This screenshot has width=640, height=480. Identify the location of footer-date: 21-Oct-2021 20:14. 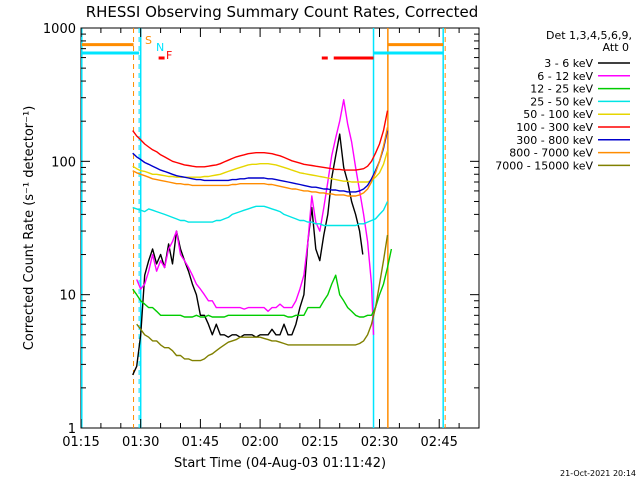
(598, 473).